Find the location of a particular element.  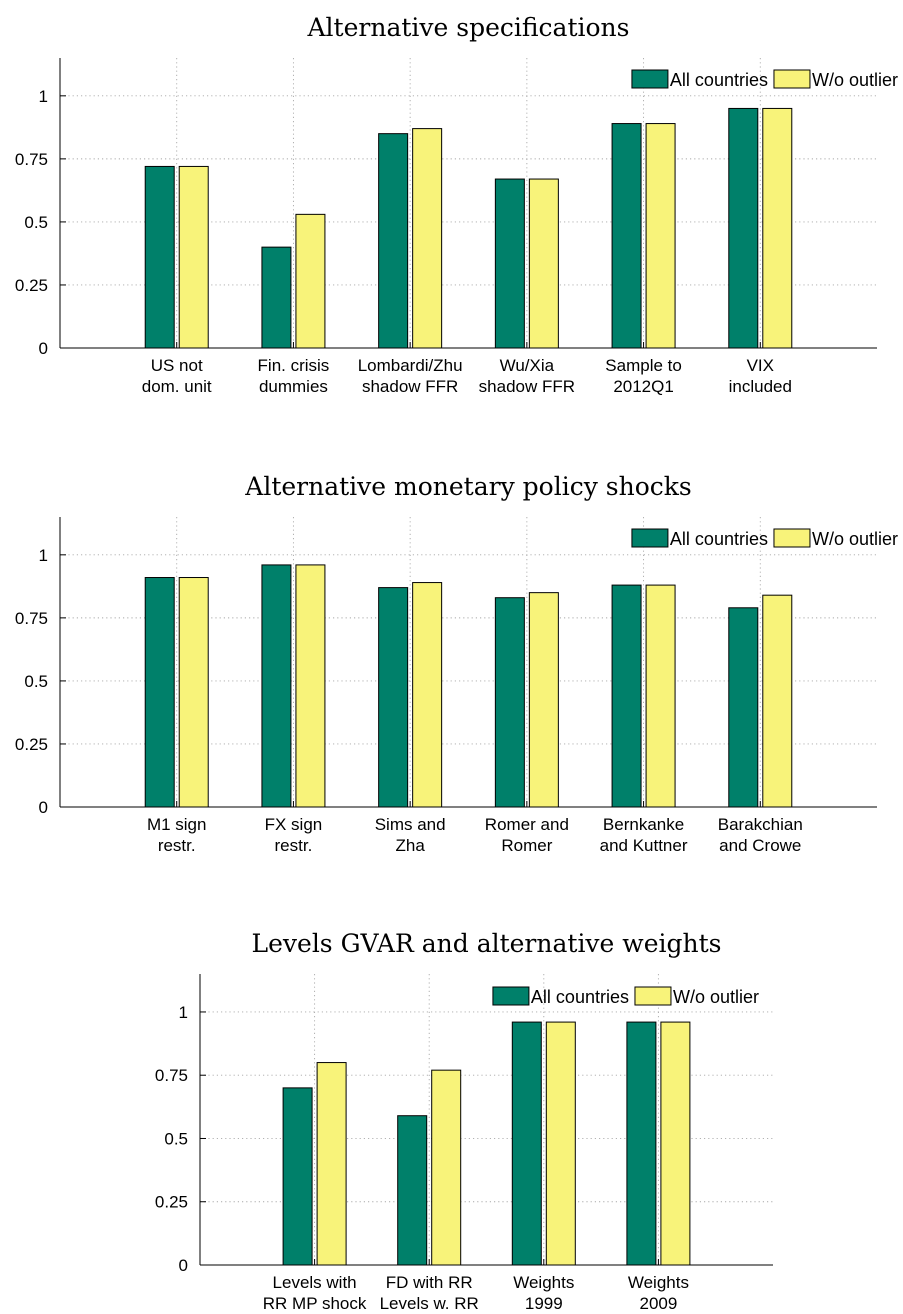

category-label: dom. unit is located at coordinates (177, 386).